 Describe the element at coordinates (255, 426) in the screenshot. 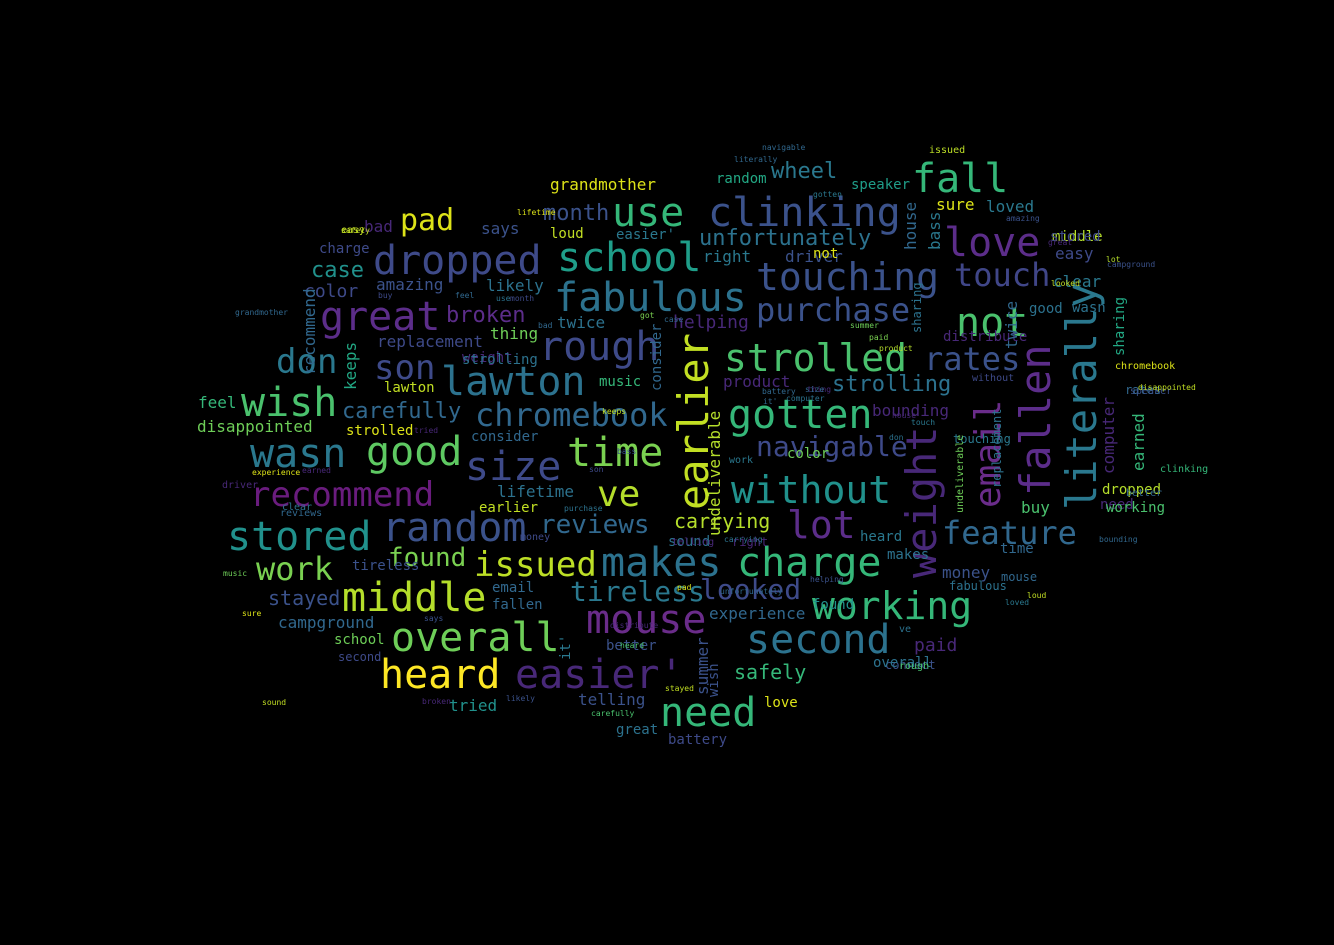

I see `word-disappointed: disappointed` at that location.